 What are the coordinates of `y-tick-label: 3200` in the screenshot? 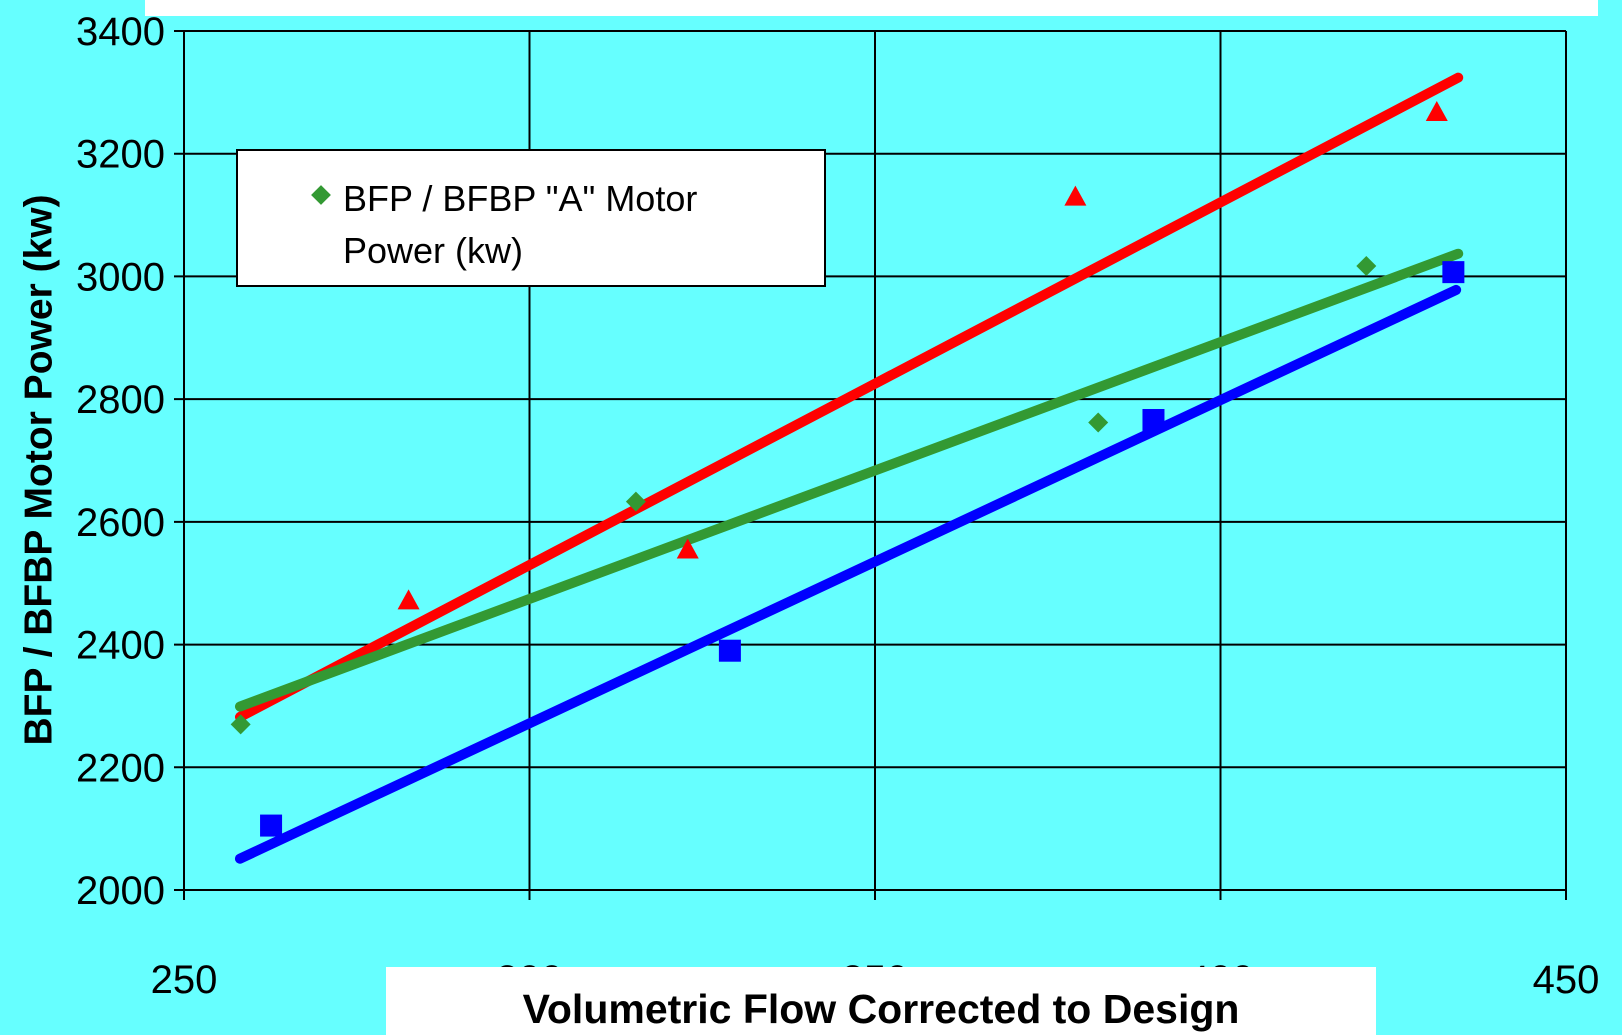 It's located at (120, 155).